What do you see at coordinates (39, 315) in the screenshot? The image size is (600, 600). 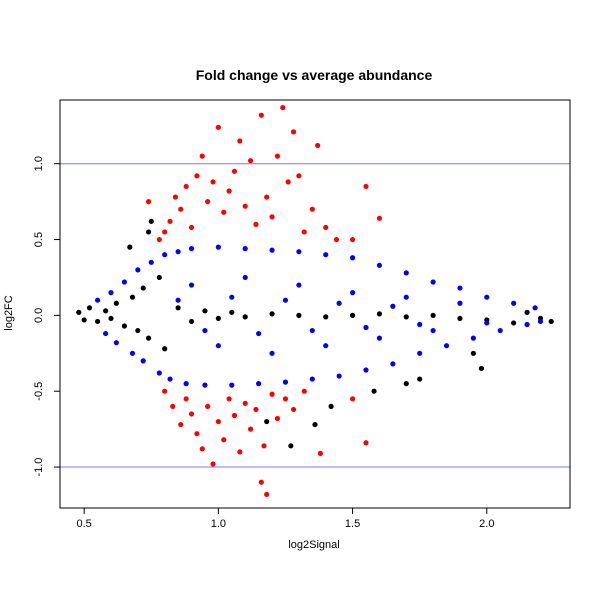 I see `y-tick-label: 0.0` at bounding box center [39, 315].